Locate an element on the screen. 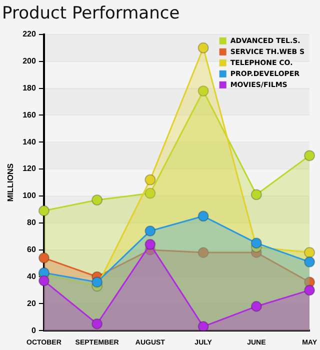 The image size is (320, 350). y-tick-label: 0 is located at coordinates (33, 330).